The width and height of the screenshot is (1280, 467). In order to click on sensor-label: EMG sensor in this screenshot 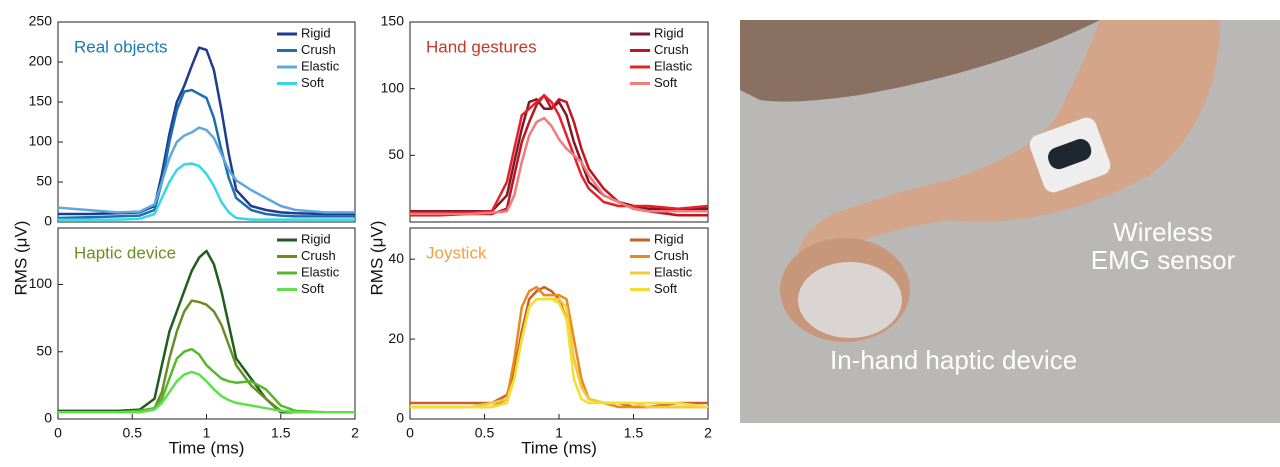, I will do `click(1163, 260)`.